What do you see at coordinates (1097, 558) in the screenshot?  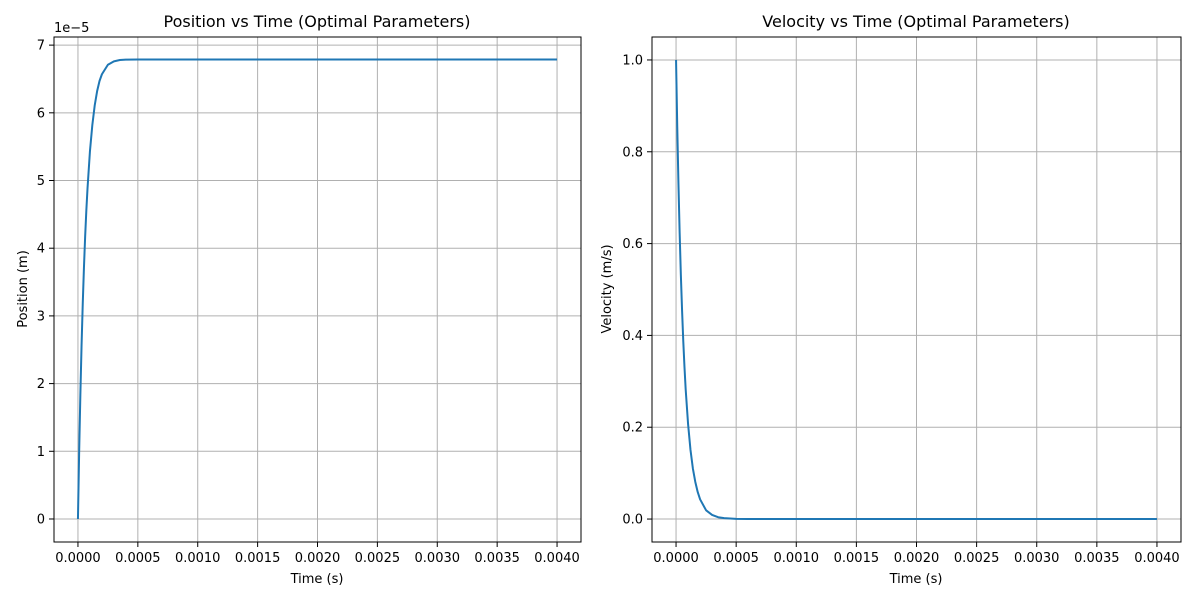 I see `velocity-x-tick-label: 0.0035` at bounding box center [1097, 558].